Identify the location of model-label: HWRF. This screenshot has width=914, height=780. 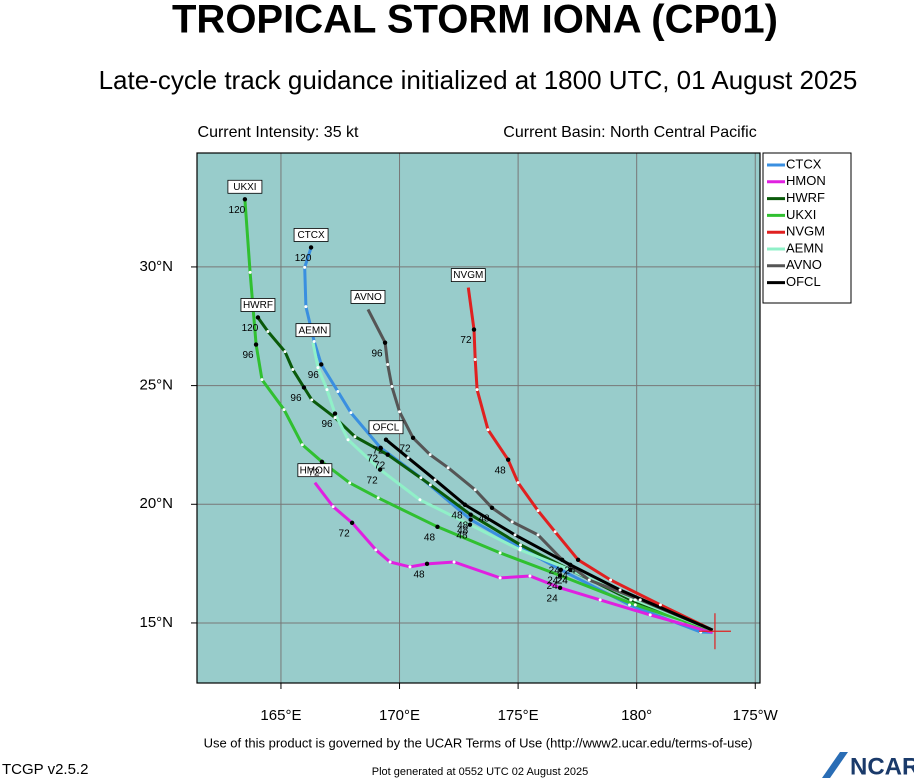
(258, 305).